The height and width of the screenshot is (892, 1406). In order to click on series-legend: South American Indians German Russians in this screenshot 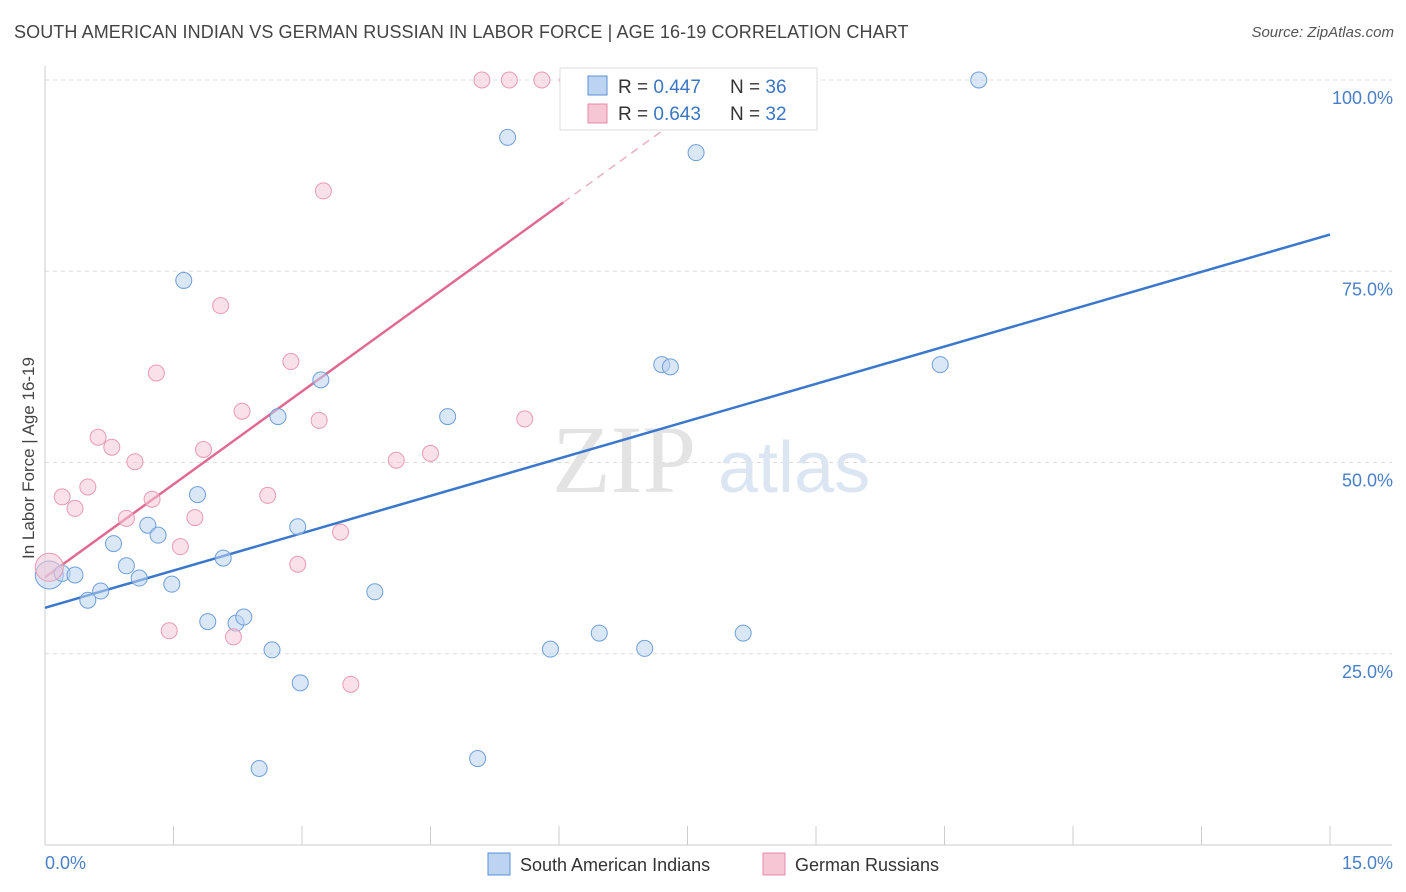, I will do `click(713, 864)`.